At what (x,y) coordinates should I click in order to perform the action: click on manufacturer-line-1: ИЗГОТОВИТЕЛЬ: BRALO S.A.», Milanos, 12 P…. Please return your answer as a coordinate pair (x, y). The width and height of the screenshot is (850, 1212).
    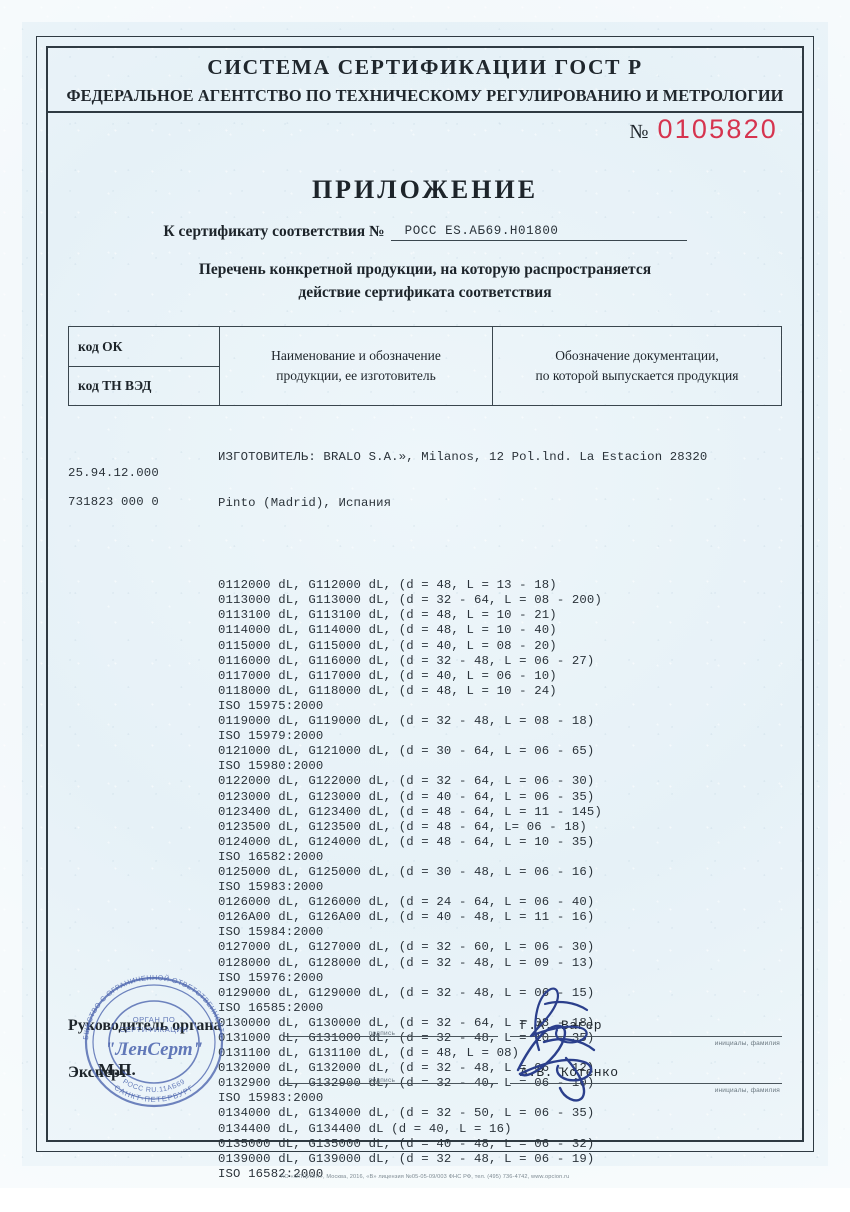
    Looking at the image, I should click on (463, 457).